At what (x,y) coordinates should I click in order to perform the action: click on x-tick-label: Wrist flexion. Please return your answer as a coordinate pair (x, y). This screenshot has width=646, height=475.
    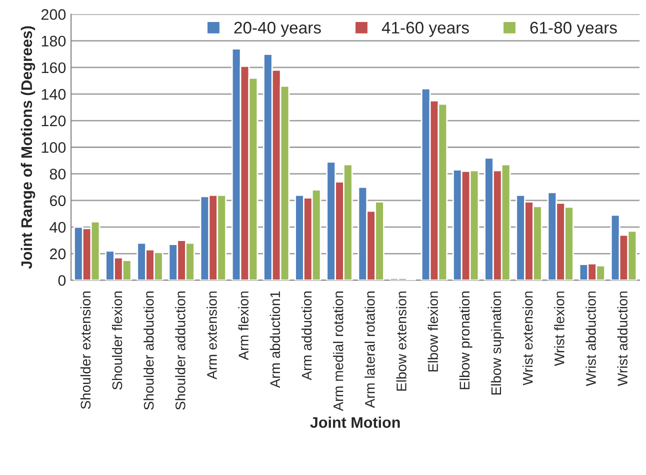
    Looking at the image, I should click on (559, 329).